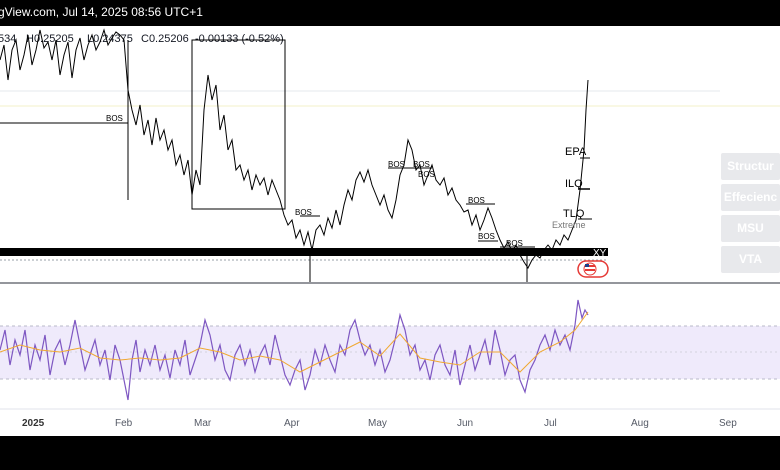  I want to click on x-axis-label: Feb, so click(124, 423).